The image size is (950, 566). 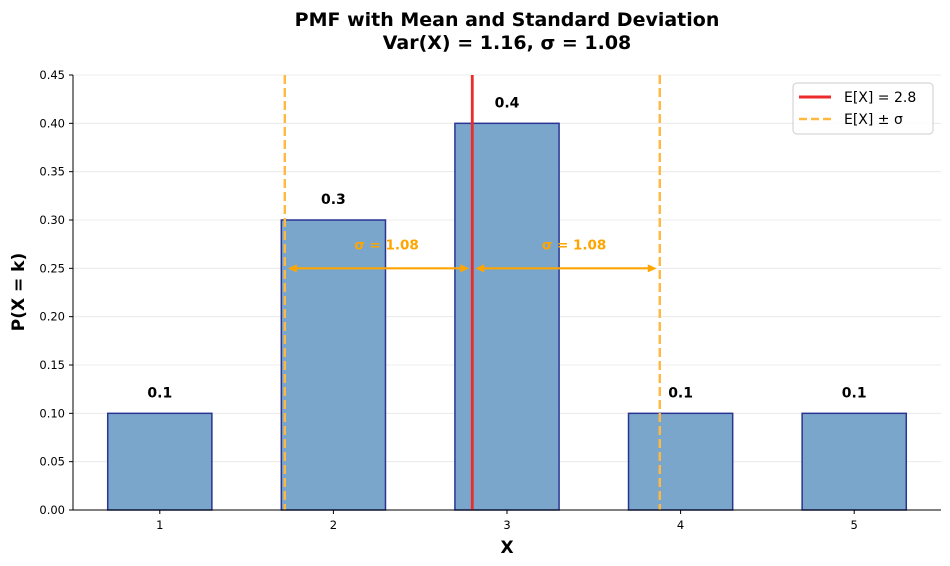 I want to click on data-label-4: 0.1, so click(x=680, y=393).